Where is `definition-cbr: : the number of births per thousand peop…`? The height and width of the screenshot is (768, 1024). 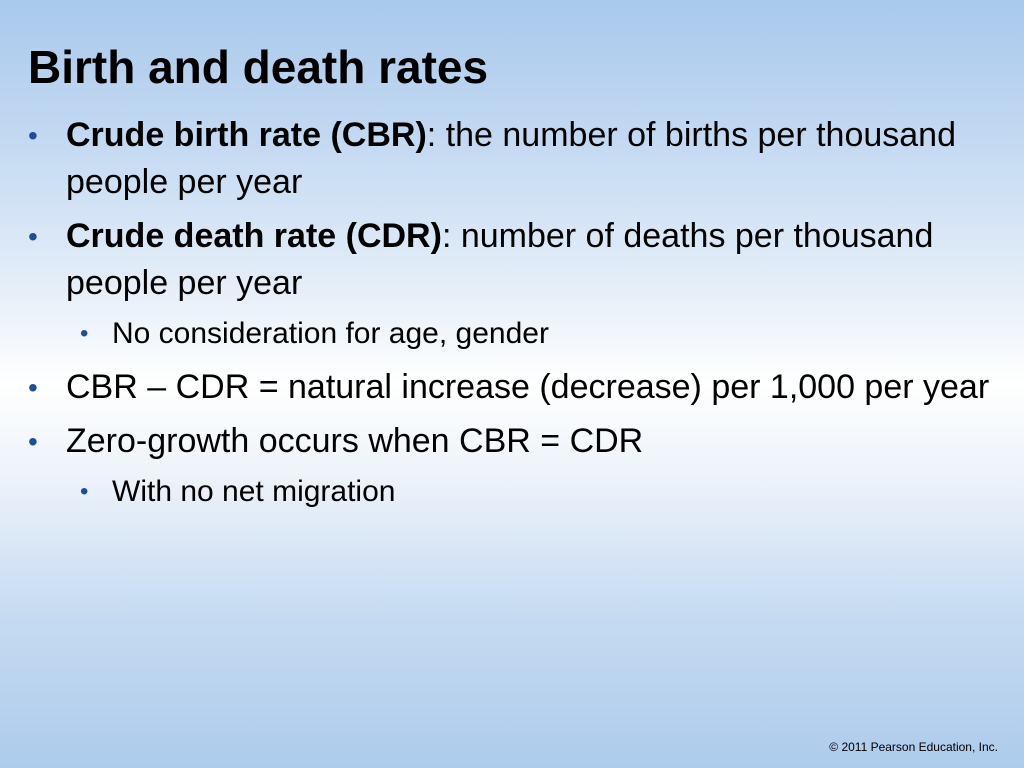
definition-cbr: : the number of births per thousand peop… is located at coordinates (511, 158).